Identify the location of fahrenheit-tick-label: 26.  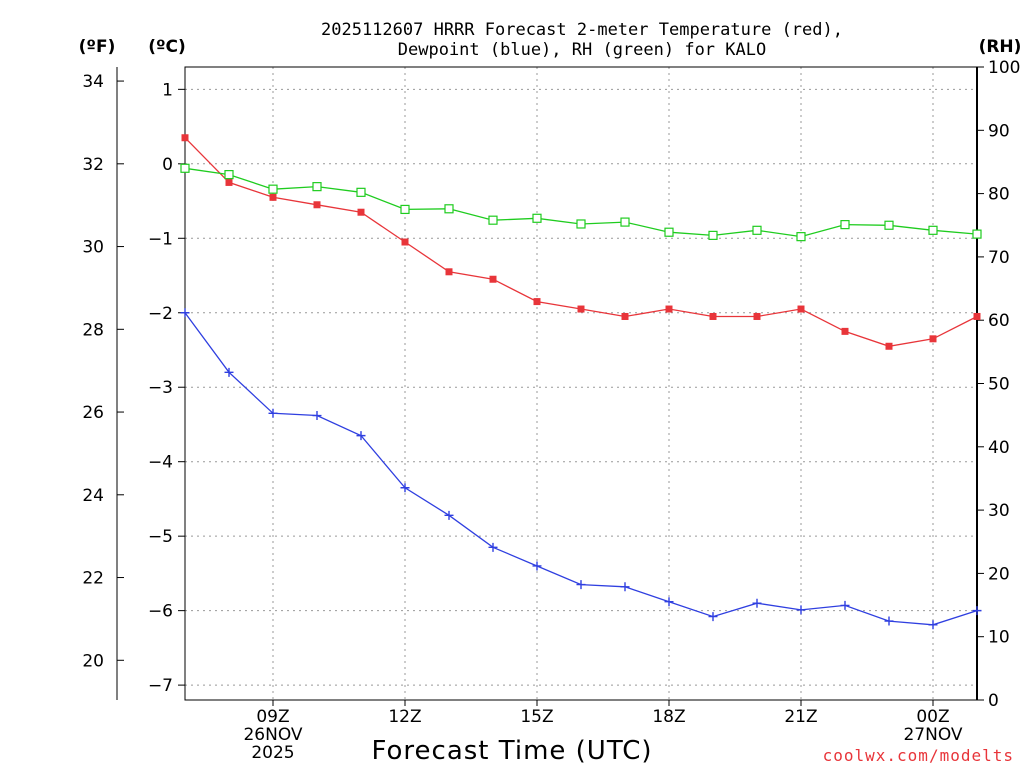
(93, 413).